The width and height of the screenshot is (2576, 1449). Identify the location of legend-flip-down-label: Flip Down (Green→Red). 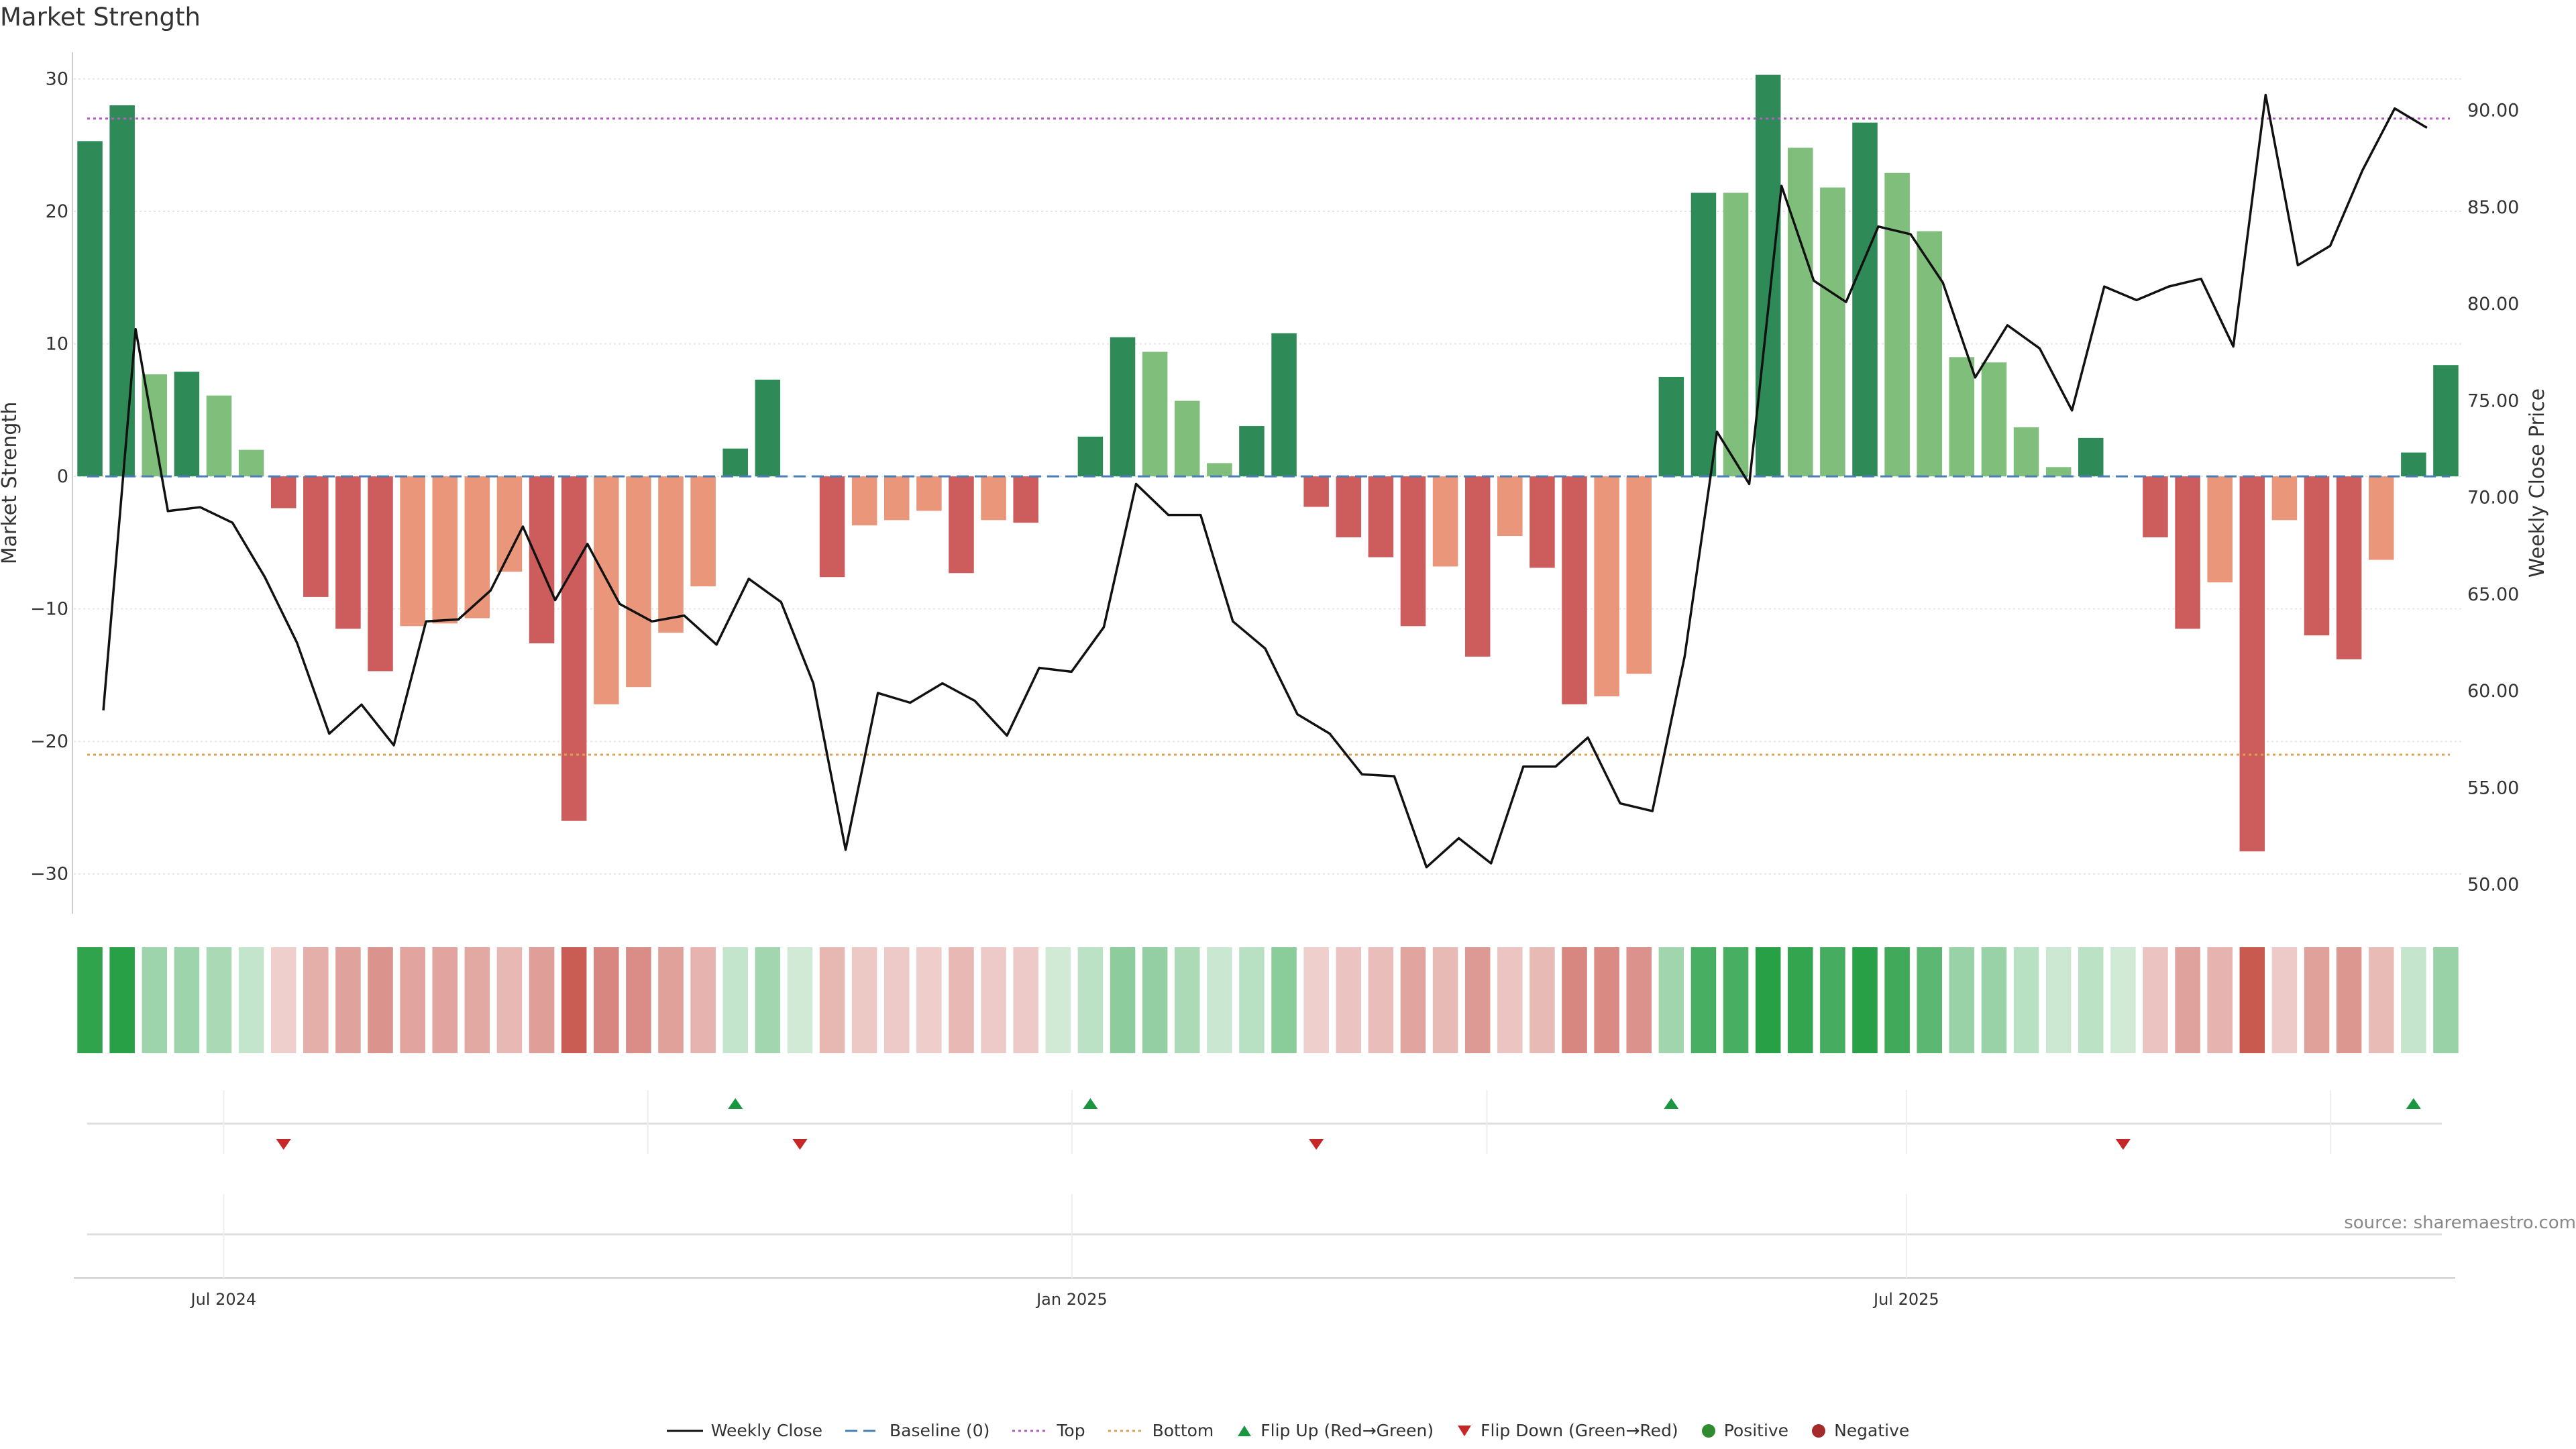
(1579, 1430).